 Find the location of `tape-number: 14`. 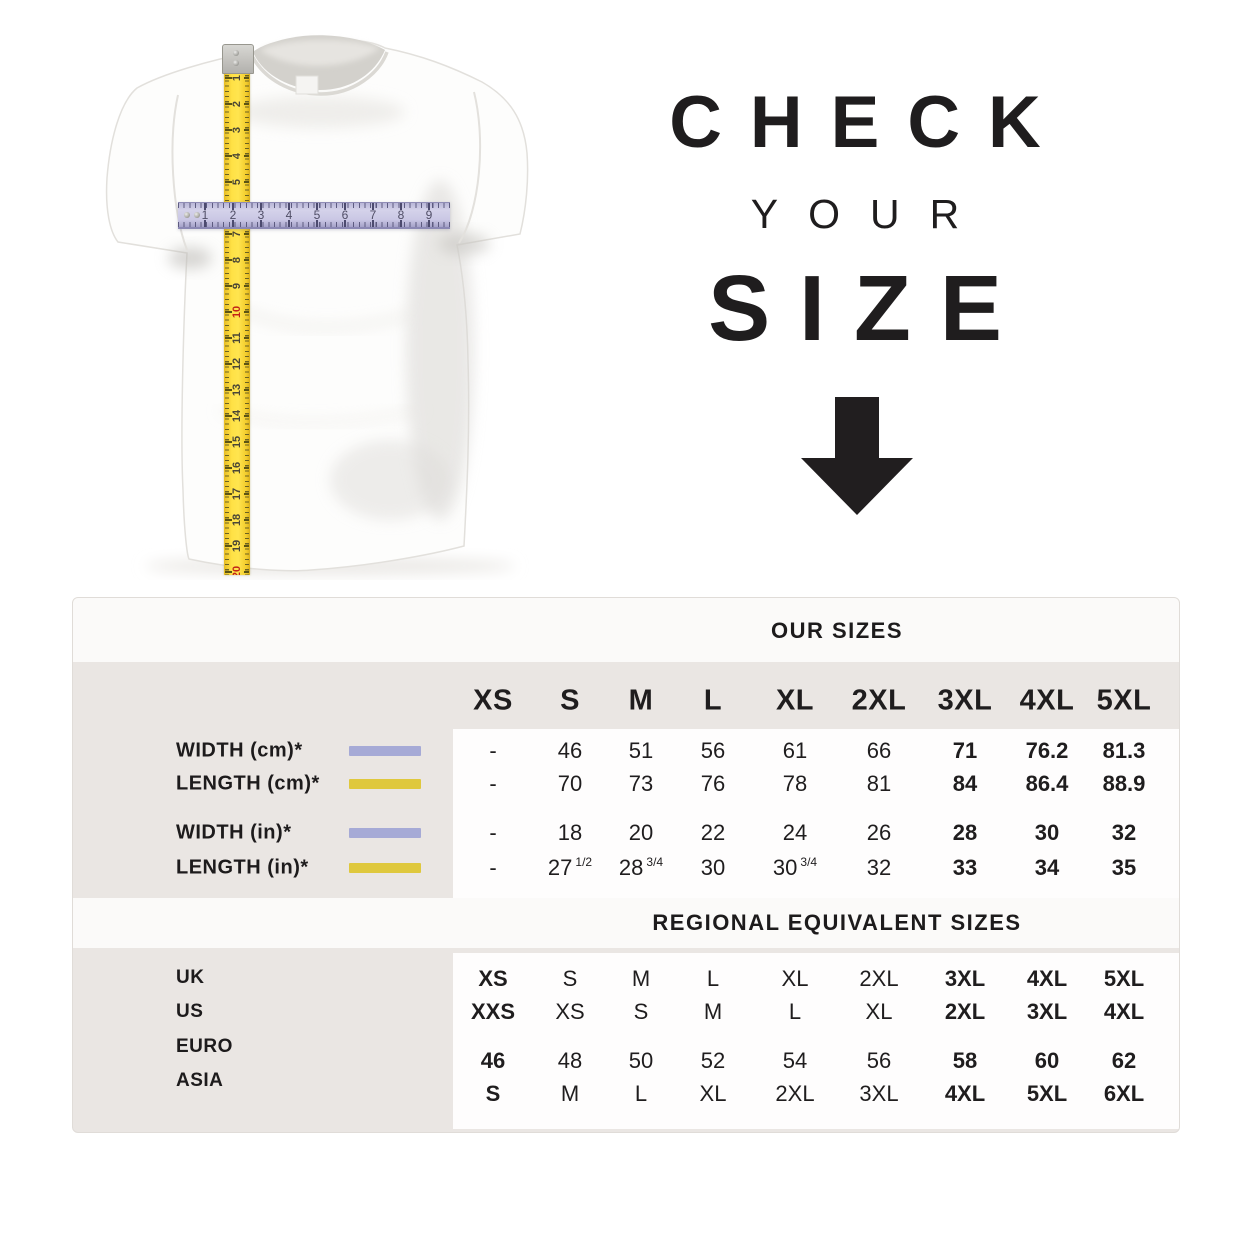

tape-number: 14 is located at coordinates (237, 416).